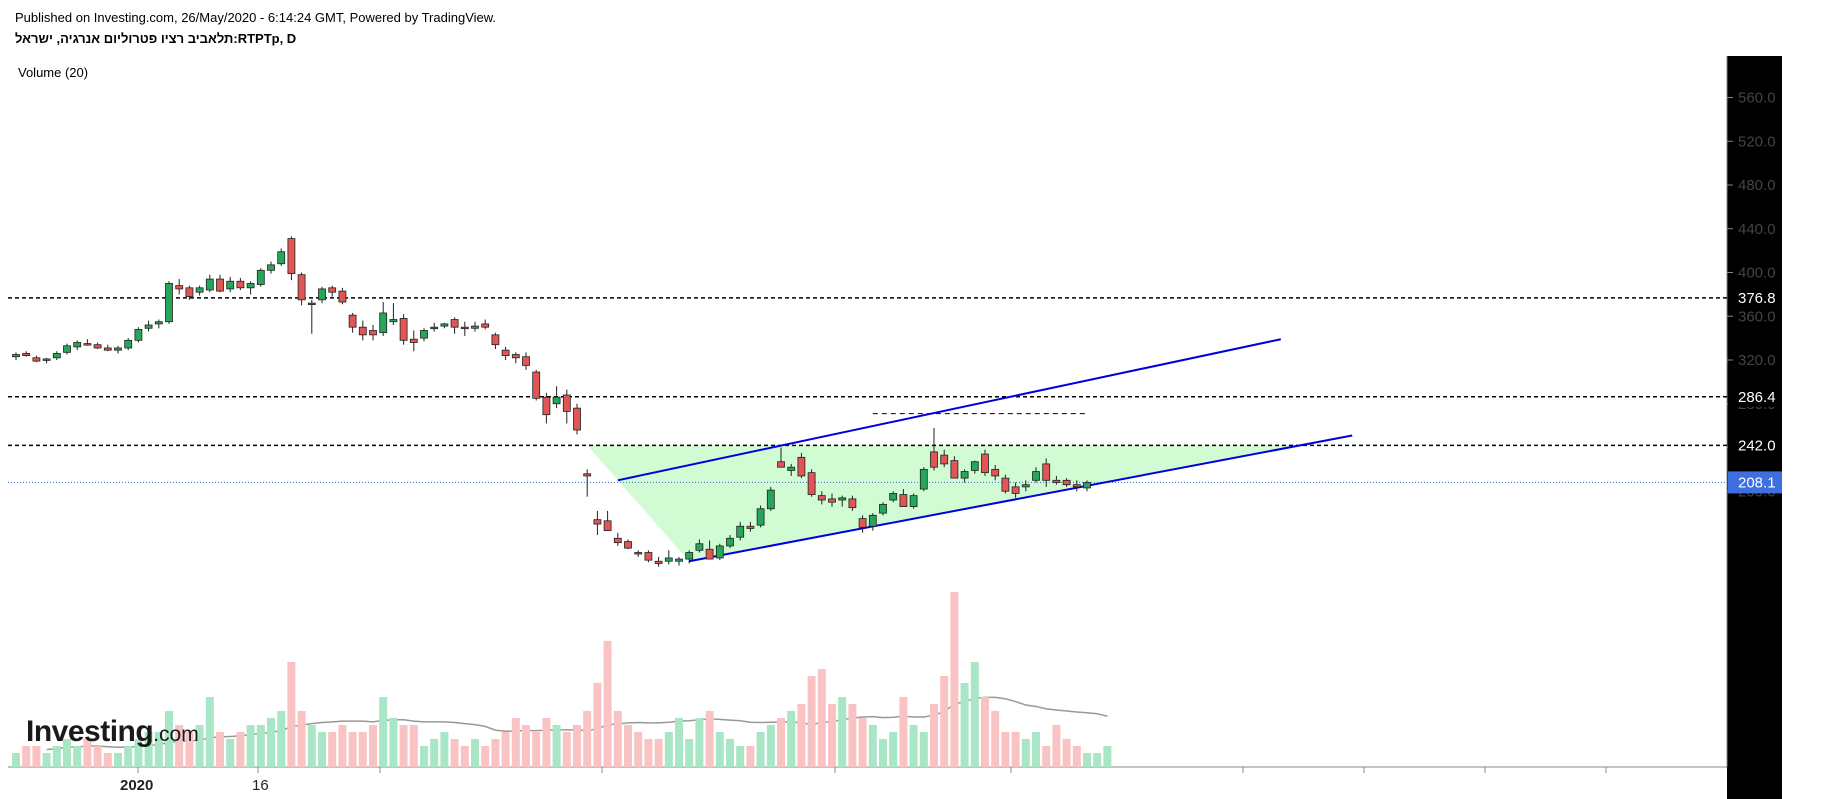  Describe the element at coordinates (1021, 498) in the screenshot. I see `trend-line-lower` at that location.